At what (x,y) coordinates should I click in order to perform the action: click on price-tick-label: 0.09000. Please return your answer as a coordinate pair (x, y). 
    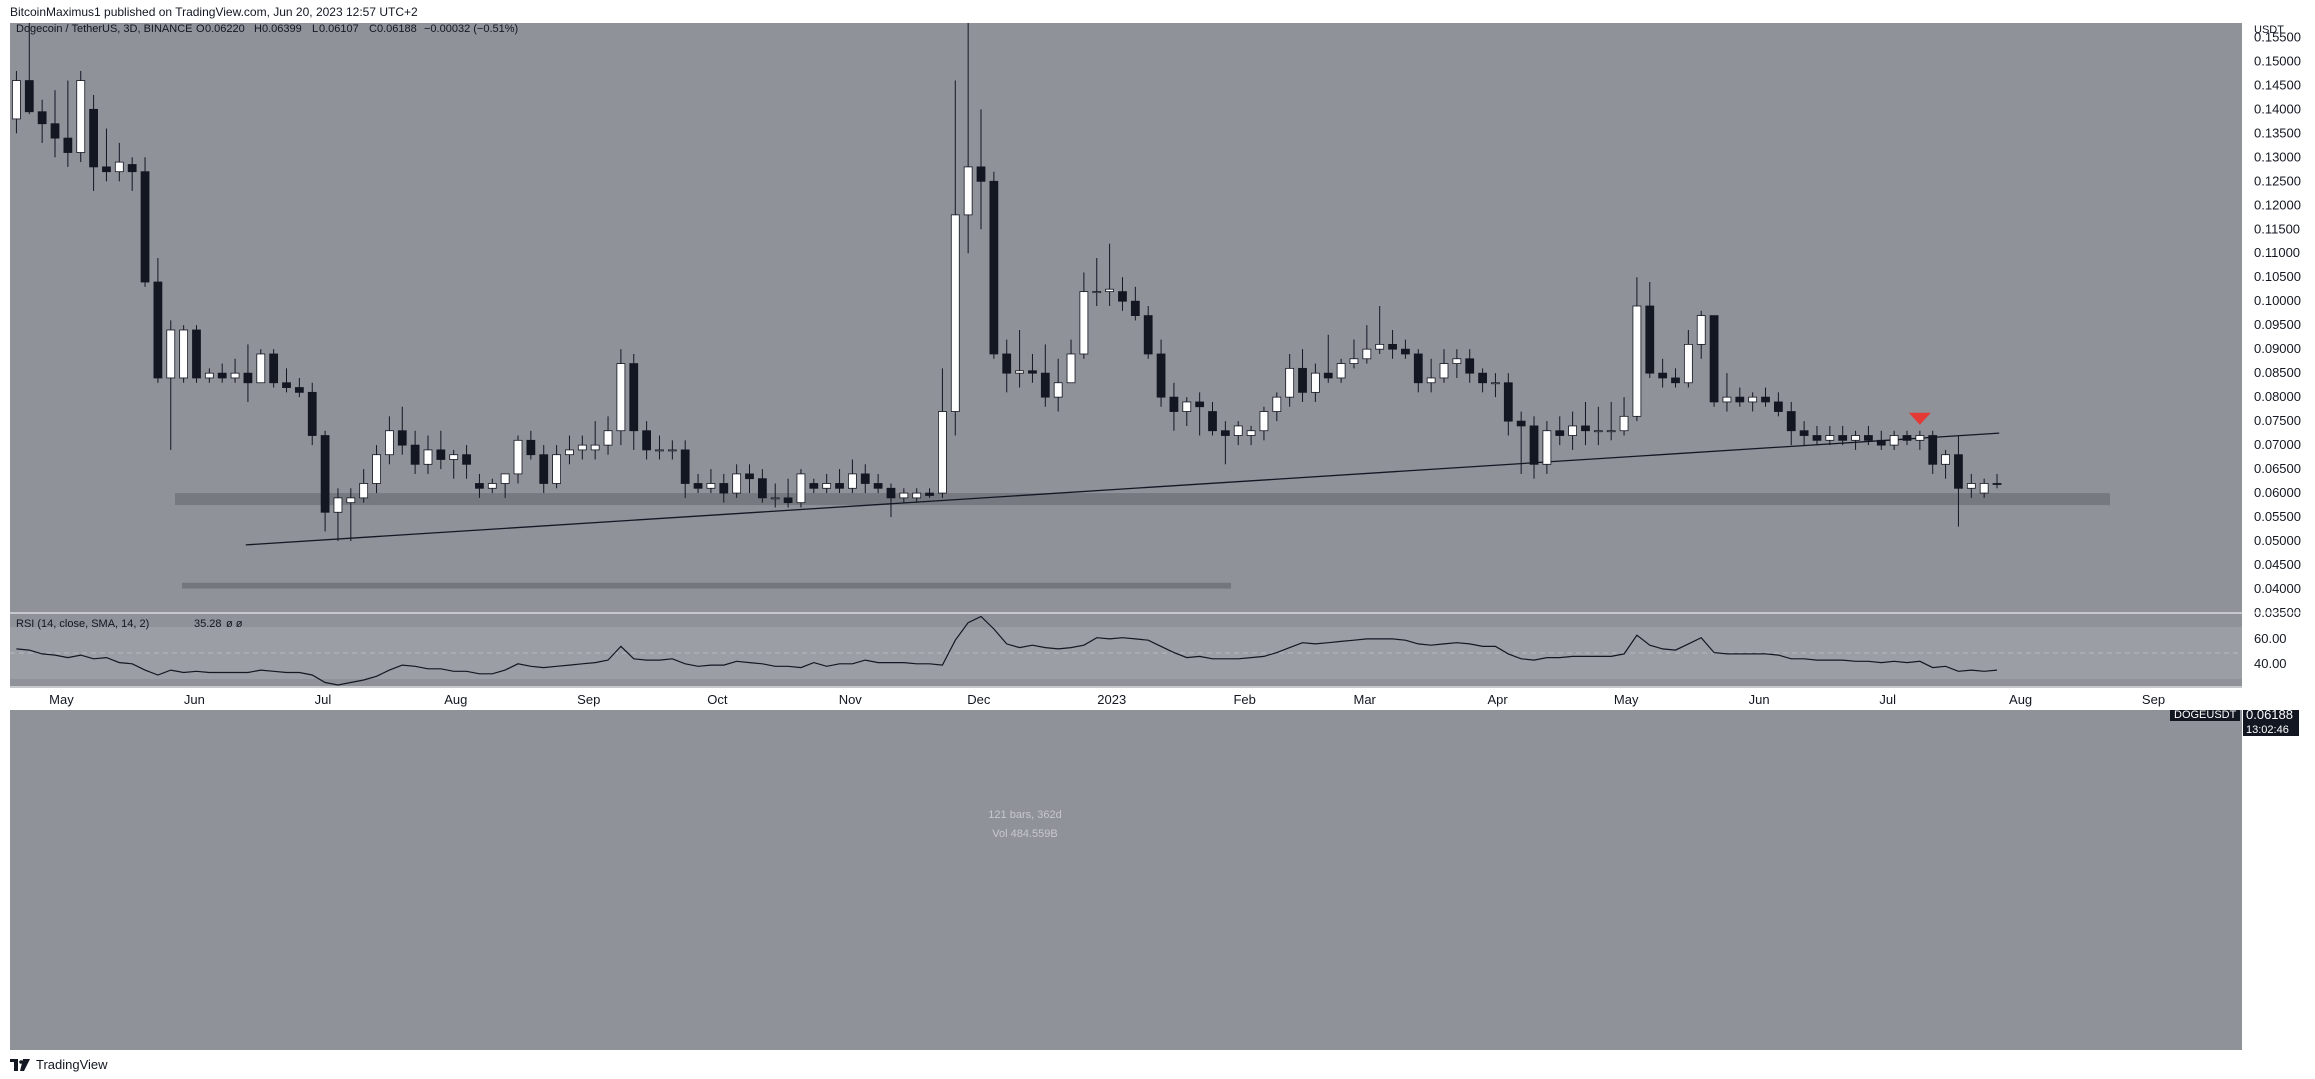
    Looking at the image, I should click on (2277, 348).